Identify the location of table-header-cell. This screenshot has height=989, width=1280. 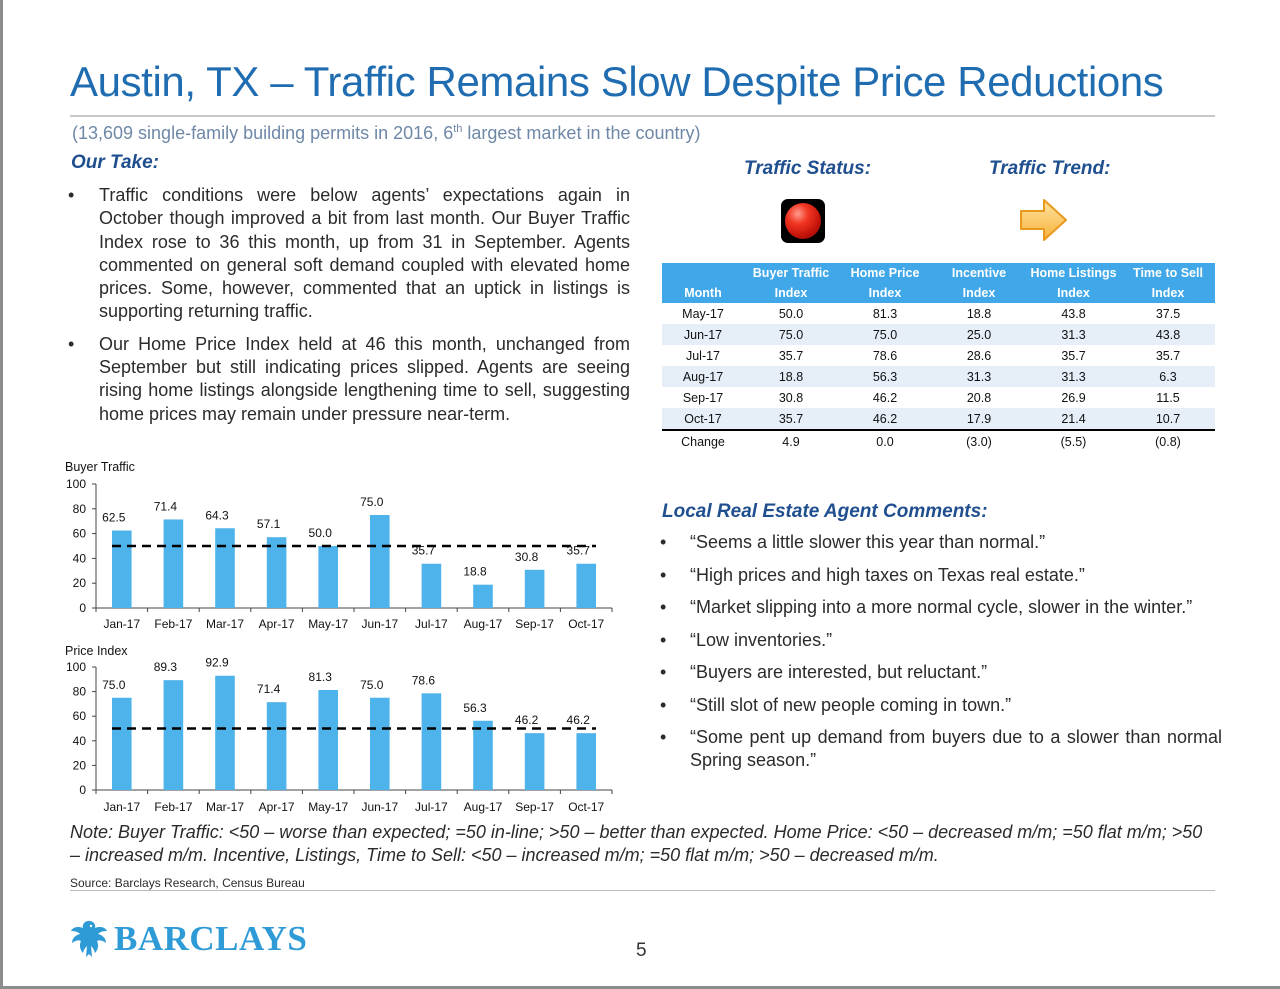
(703, 273).